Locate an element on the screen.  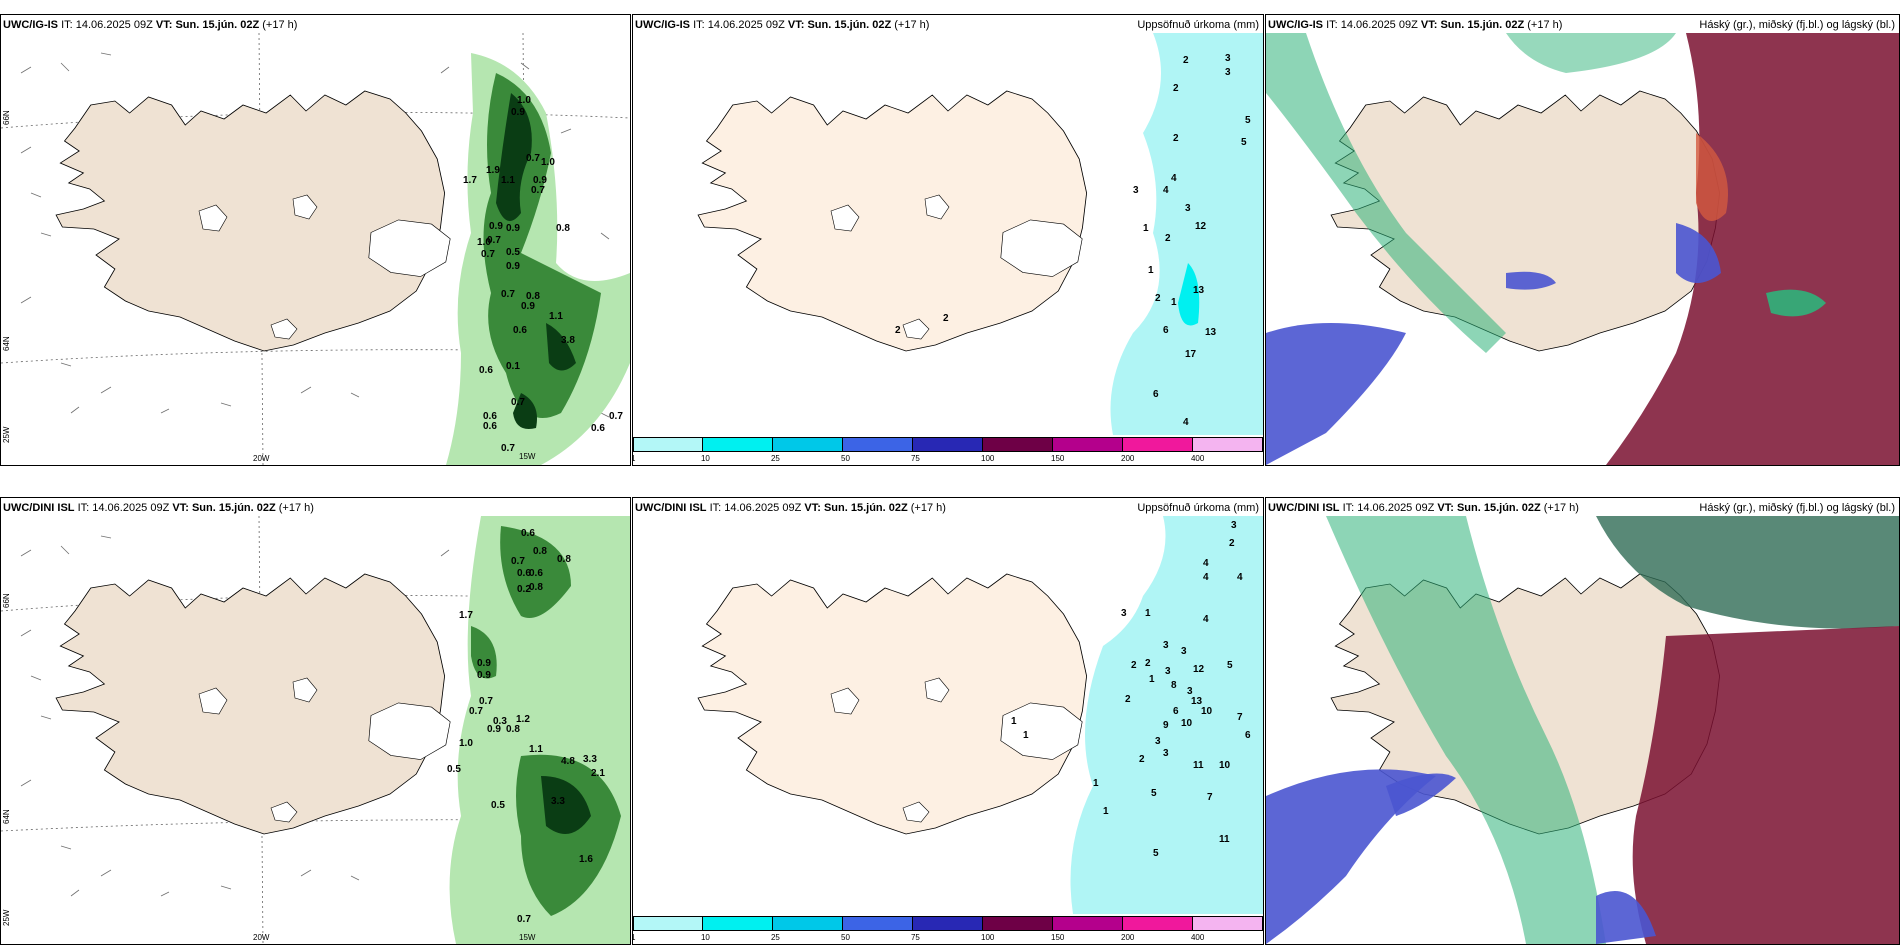
wind-label: 0.8 is located at coordinates (563, 228).